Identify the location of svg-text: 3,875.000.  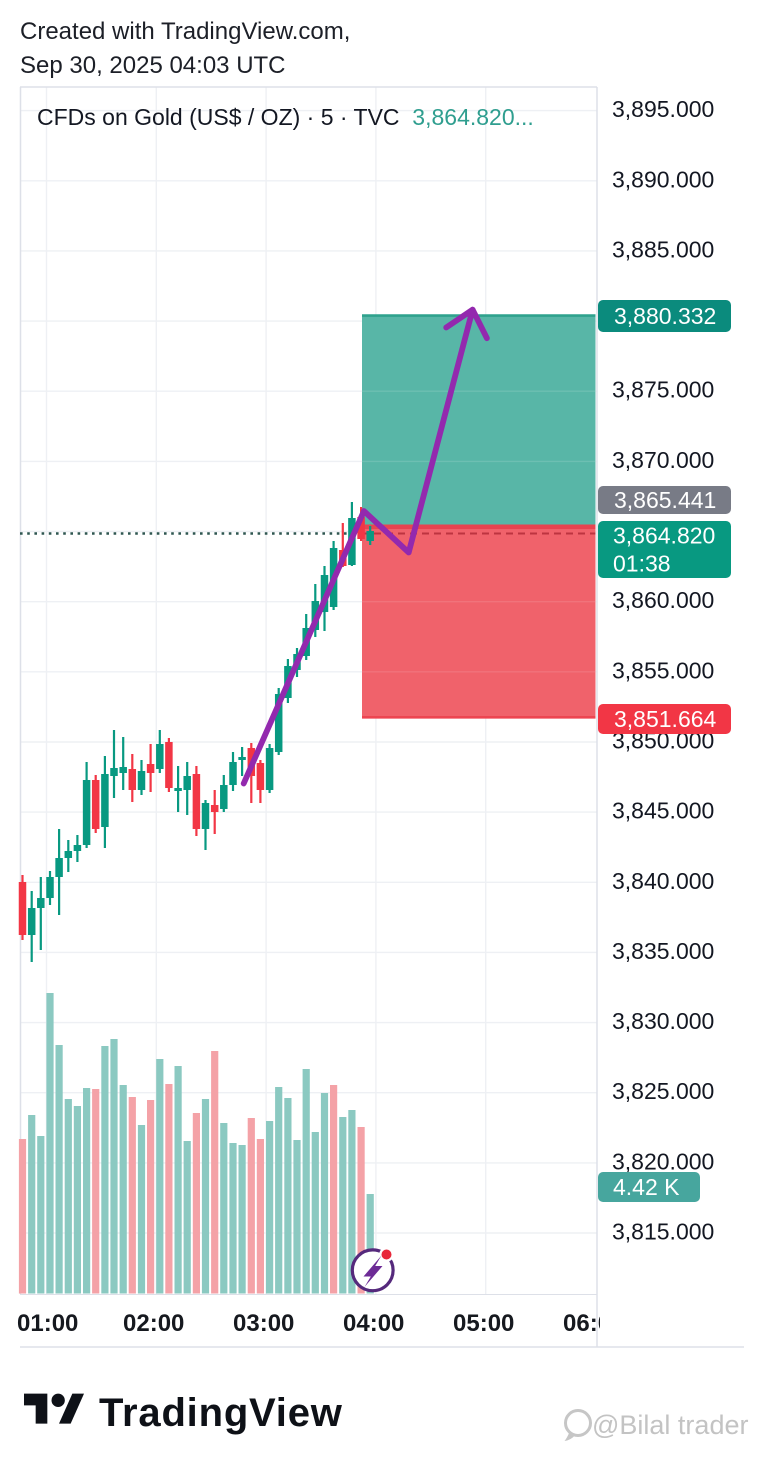
(663, 390).